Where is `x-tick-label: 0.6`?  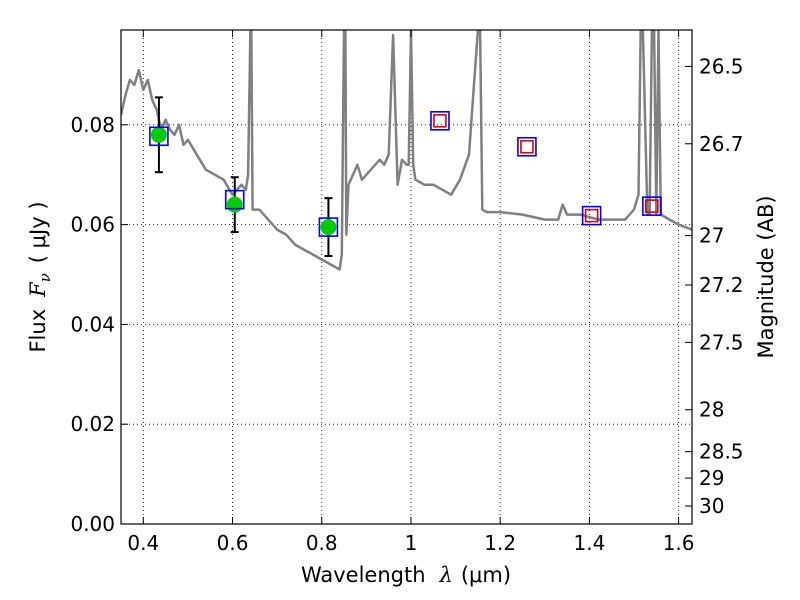 x-tick-label: 0.6 is located at coordinates (233, 543).